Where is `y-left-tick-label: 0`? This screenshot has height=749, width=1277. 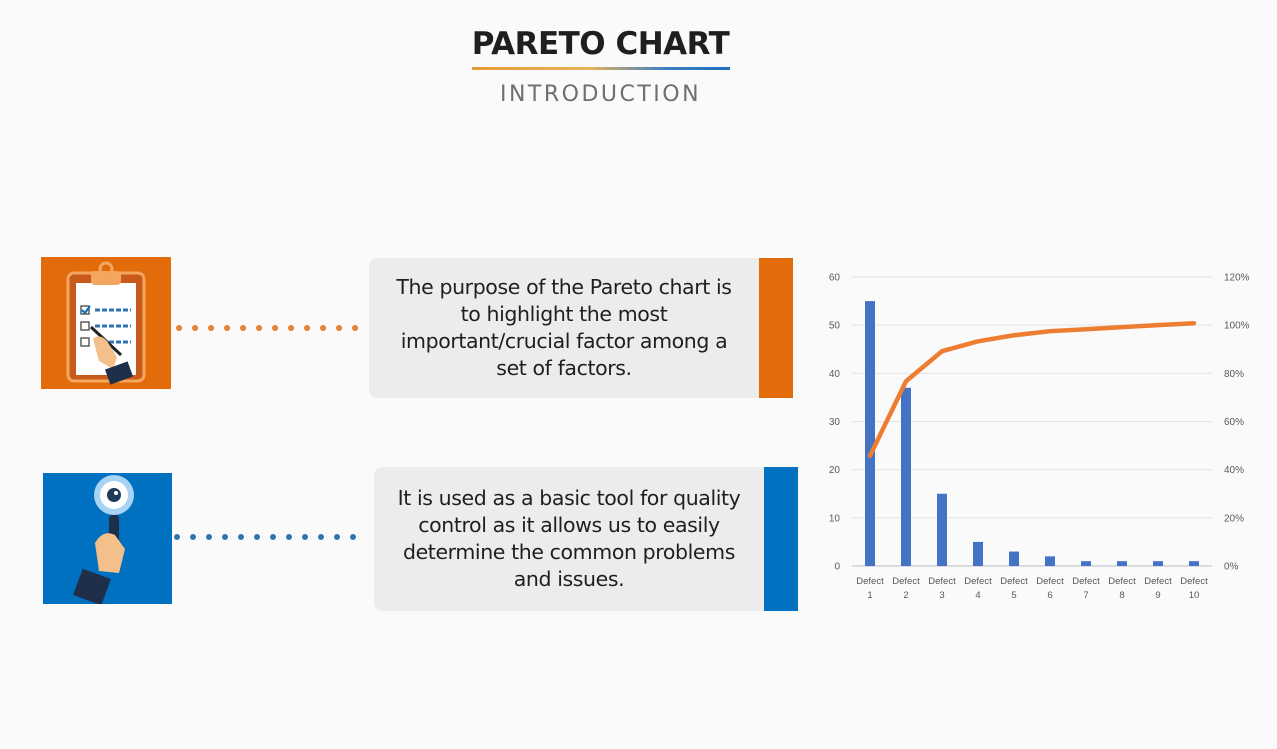
y-left-tick-label: 0 is located at coordinates (837, 567).